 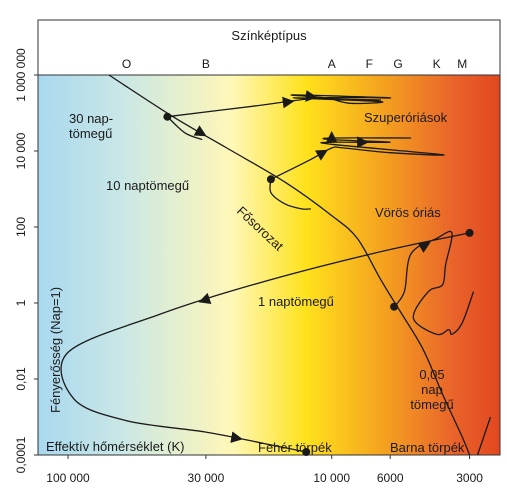 What do you see at coordinates (469, 478) in the screenshot?
I see `x-tick-label: 3000` at bounding box center [469, 478].